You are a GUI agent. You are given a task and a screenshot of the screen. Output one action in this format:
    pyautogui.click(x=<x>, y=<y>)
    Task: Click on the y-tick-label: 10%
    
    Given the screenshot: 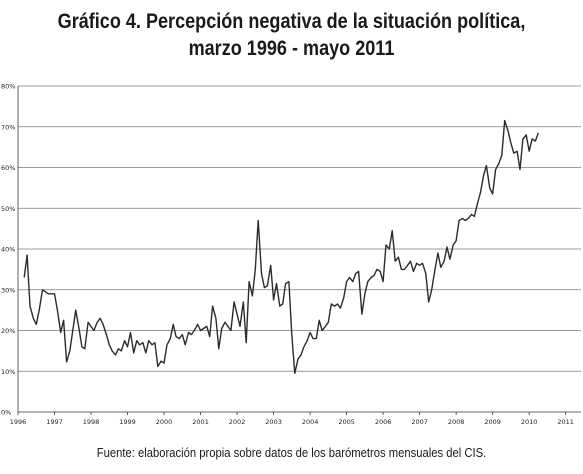 What is the action you would take?
    pyautogui.click(x=8, y=372)
    